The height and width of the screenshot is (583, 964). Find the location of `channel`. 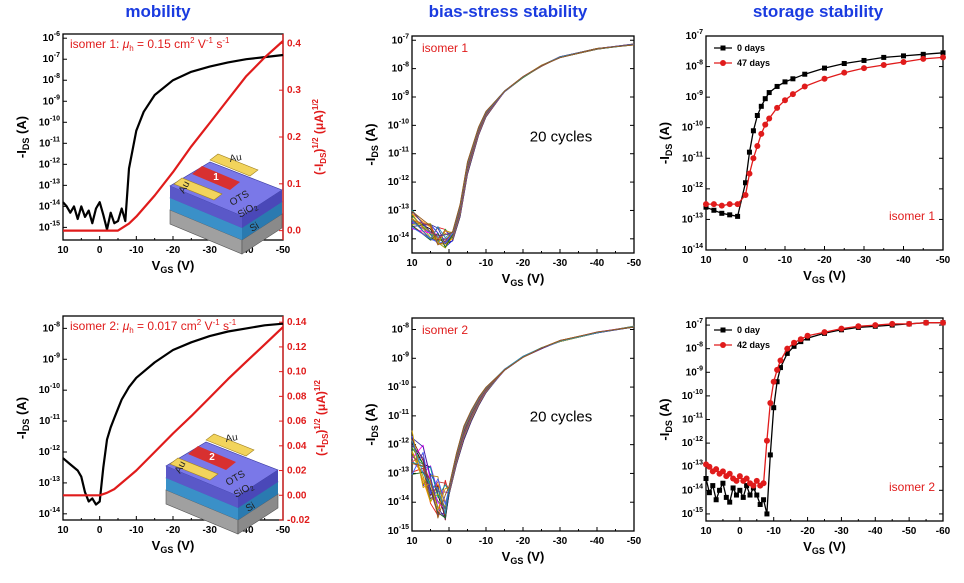

channel is located at coordinates (212, 458).